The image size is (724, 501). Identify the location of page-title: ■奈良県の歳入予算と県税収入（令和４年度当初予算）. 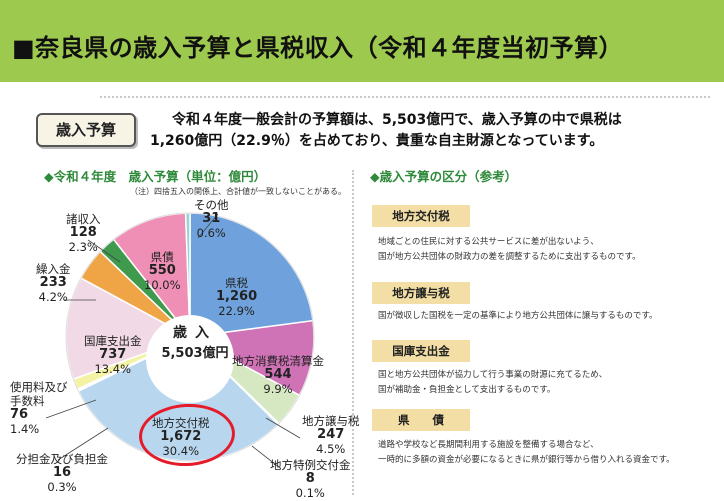
(318, 48).